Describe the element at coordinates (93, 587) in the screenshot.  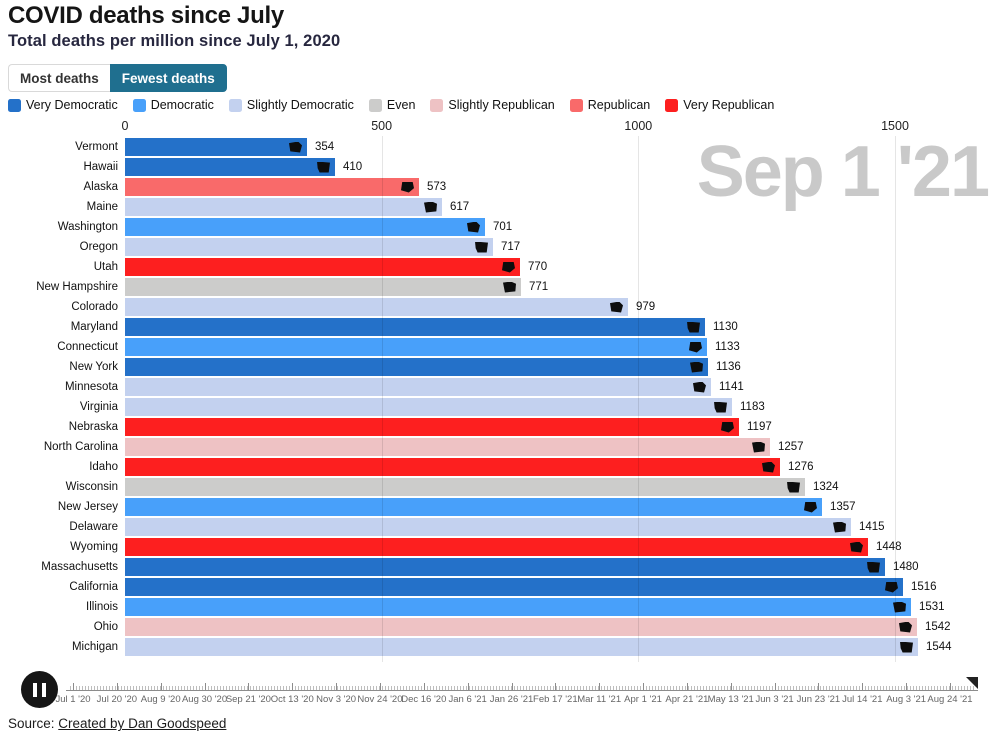
I see `state-label: California` at that location.